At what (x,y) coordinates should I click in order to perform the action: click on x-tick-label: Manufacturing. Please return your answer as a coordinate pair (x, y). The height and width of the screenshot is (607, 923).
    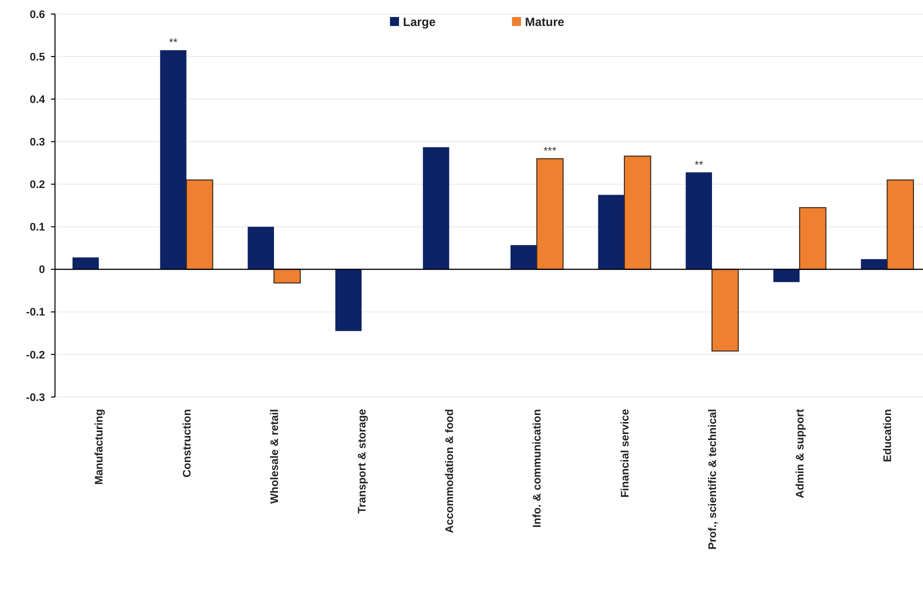
    Looking at the image, I should click on (100, 447).